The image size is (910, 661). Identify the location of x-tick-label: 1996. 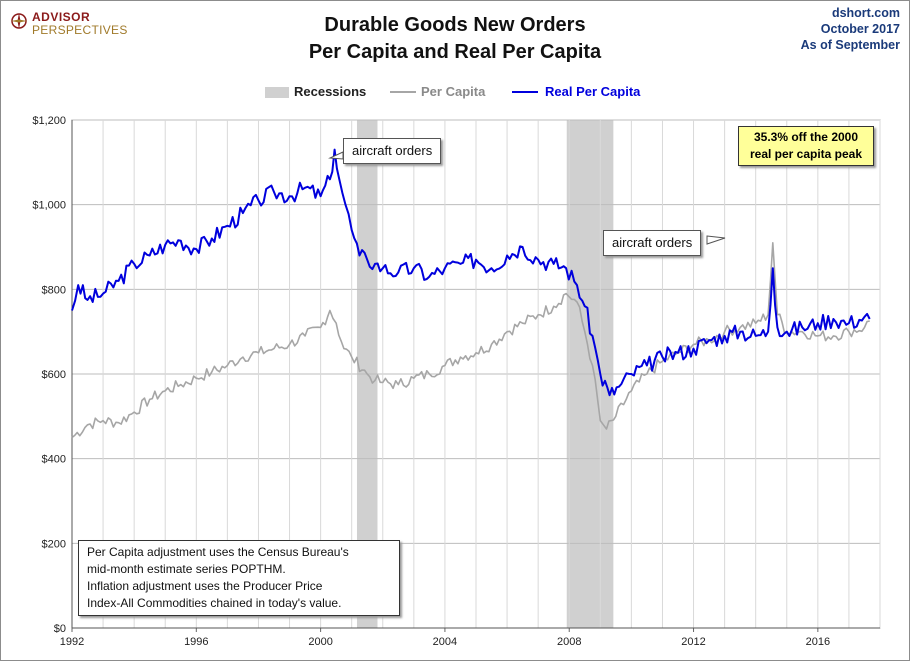
(196, 642).